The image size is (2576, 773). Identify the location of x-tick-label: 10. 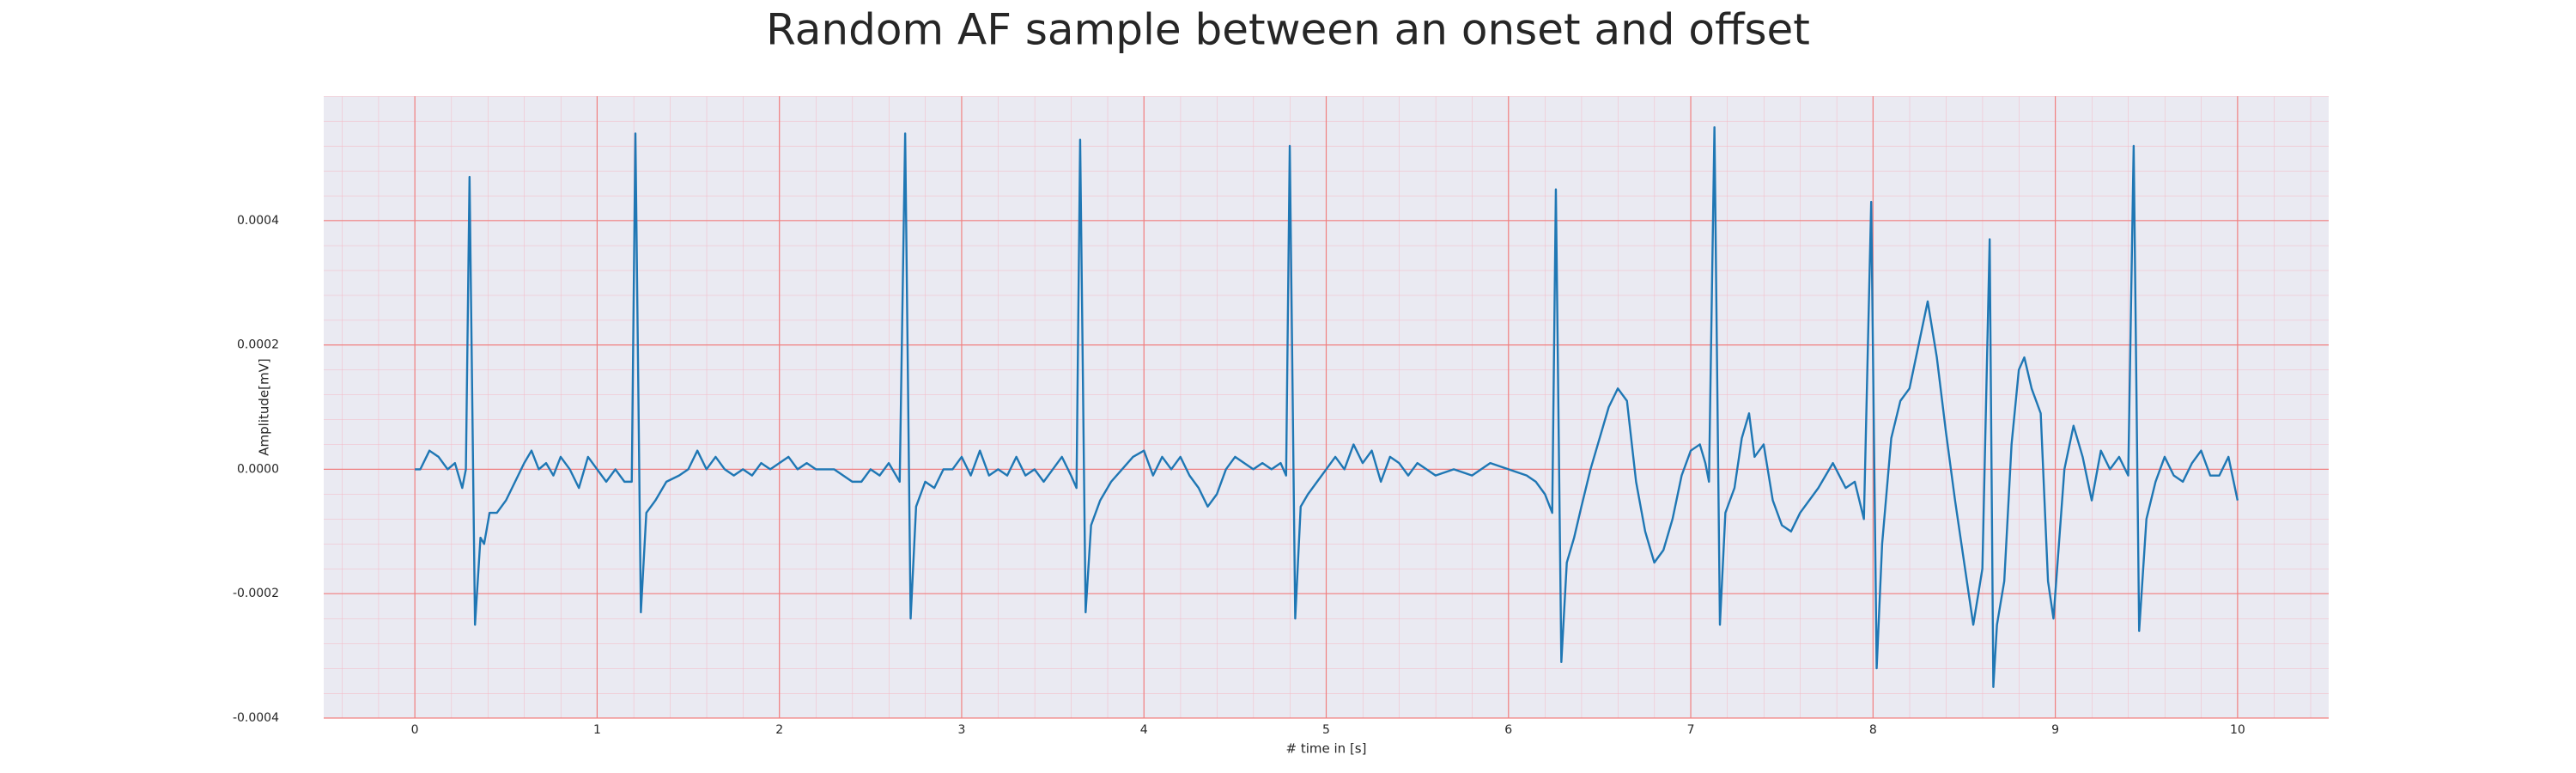
(2237, 730).